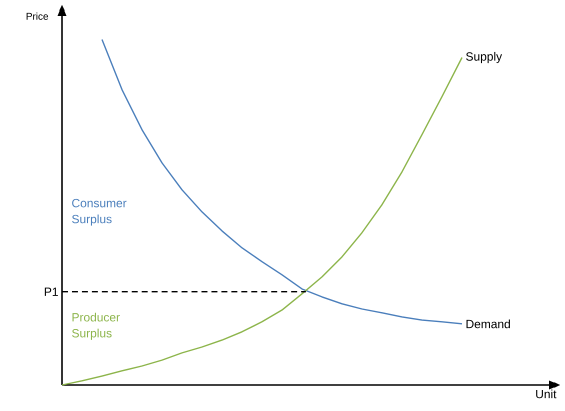  I want to click on series-label: Demand, so click(488, 323).